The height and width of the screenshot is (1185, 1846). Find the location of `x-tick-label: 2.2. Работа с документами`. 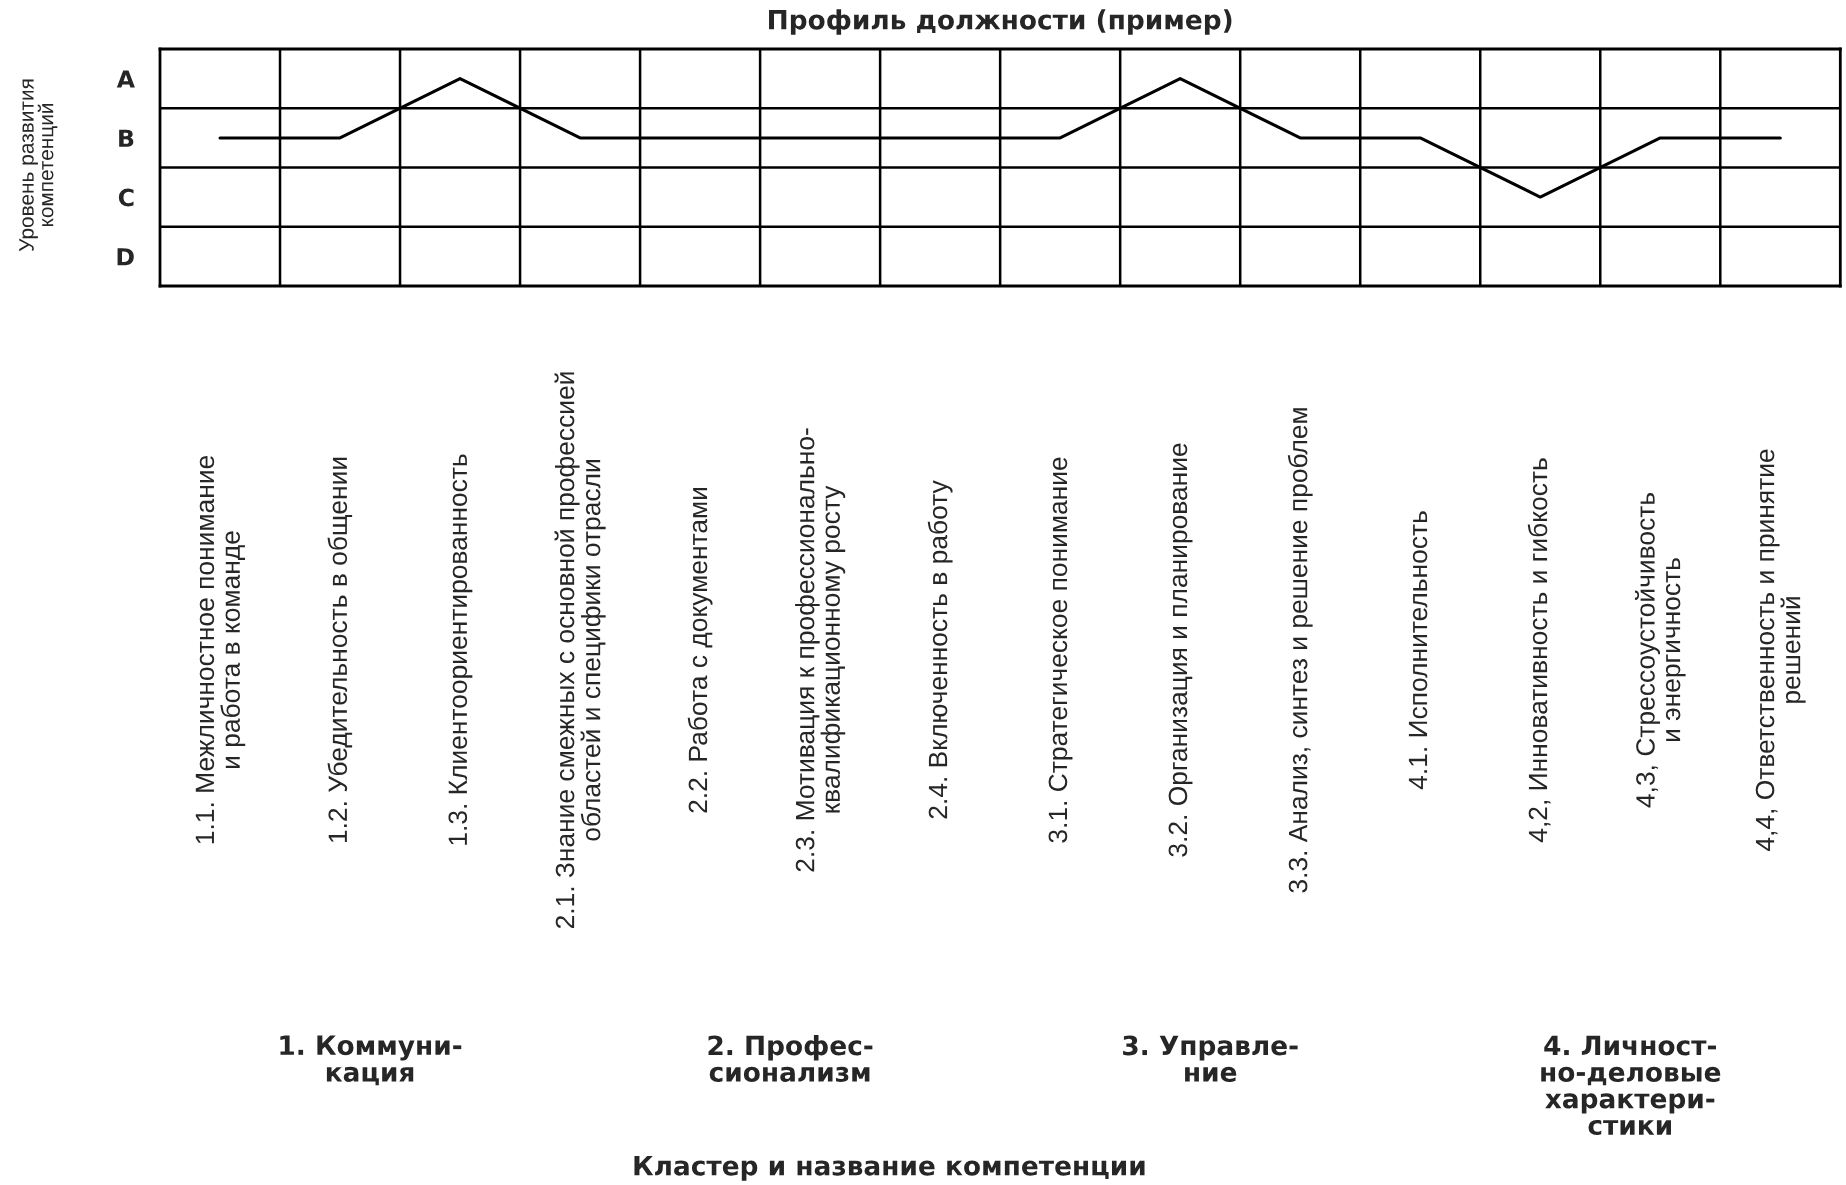

x-tick-label: 2.2. Работа с документами is located at coordinates (700, 650).